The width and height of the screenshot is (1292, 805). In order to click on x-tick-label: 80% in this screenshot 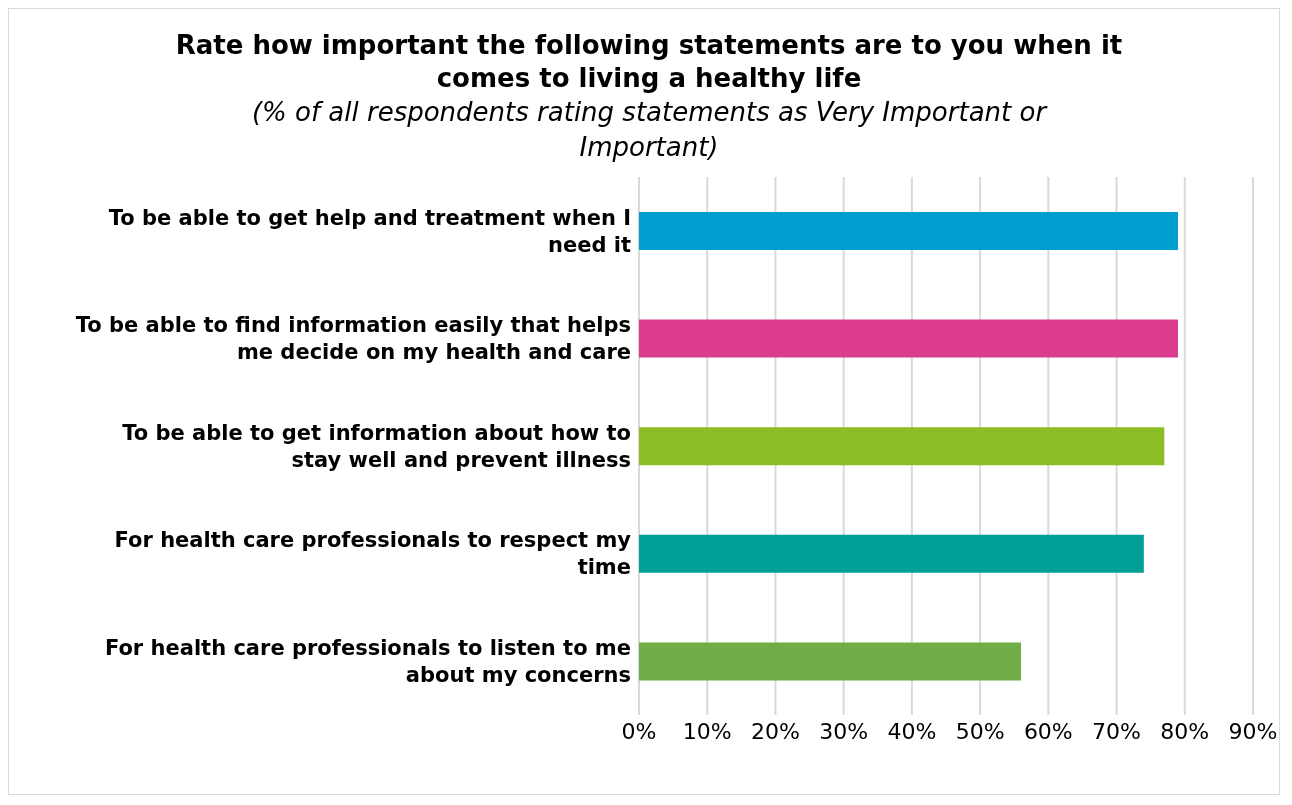, I will do `click(1185, 731)`.